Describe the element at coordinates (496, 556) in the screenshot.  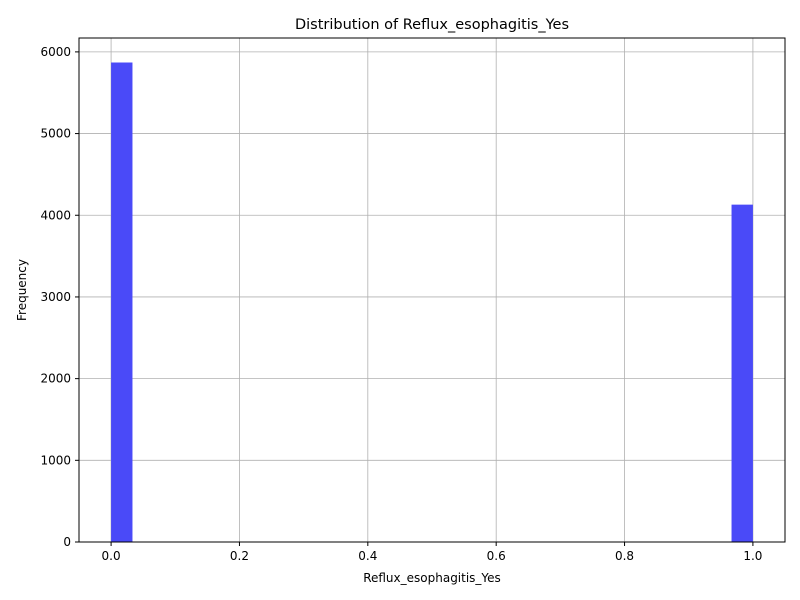
I see `x-tick-label-3: 0.6` at that location.